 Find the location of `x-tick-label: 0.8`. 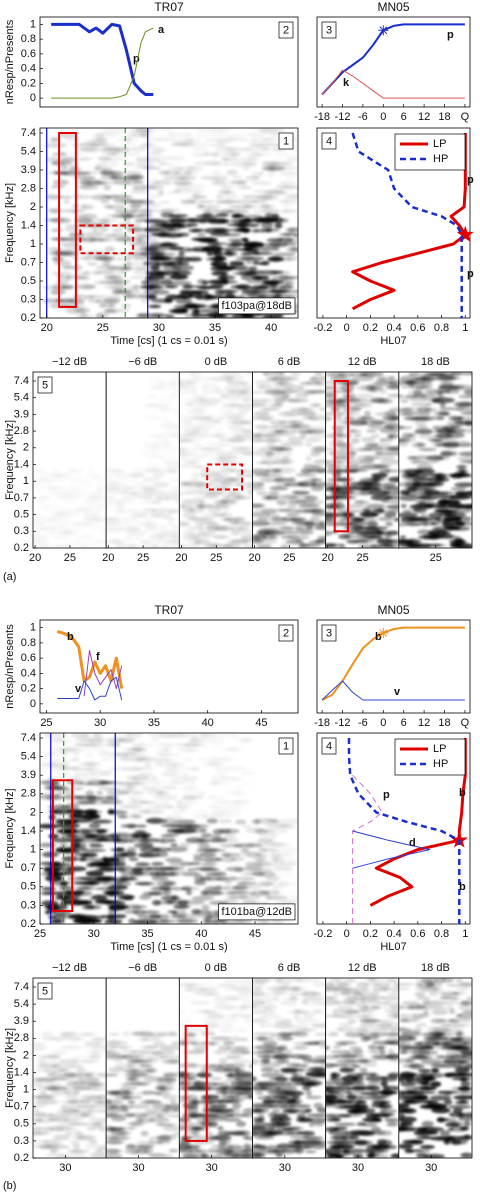

x-tick-label: 0.8 is located at coordinates (441, 934).